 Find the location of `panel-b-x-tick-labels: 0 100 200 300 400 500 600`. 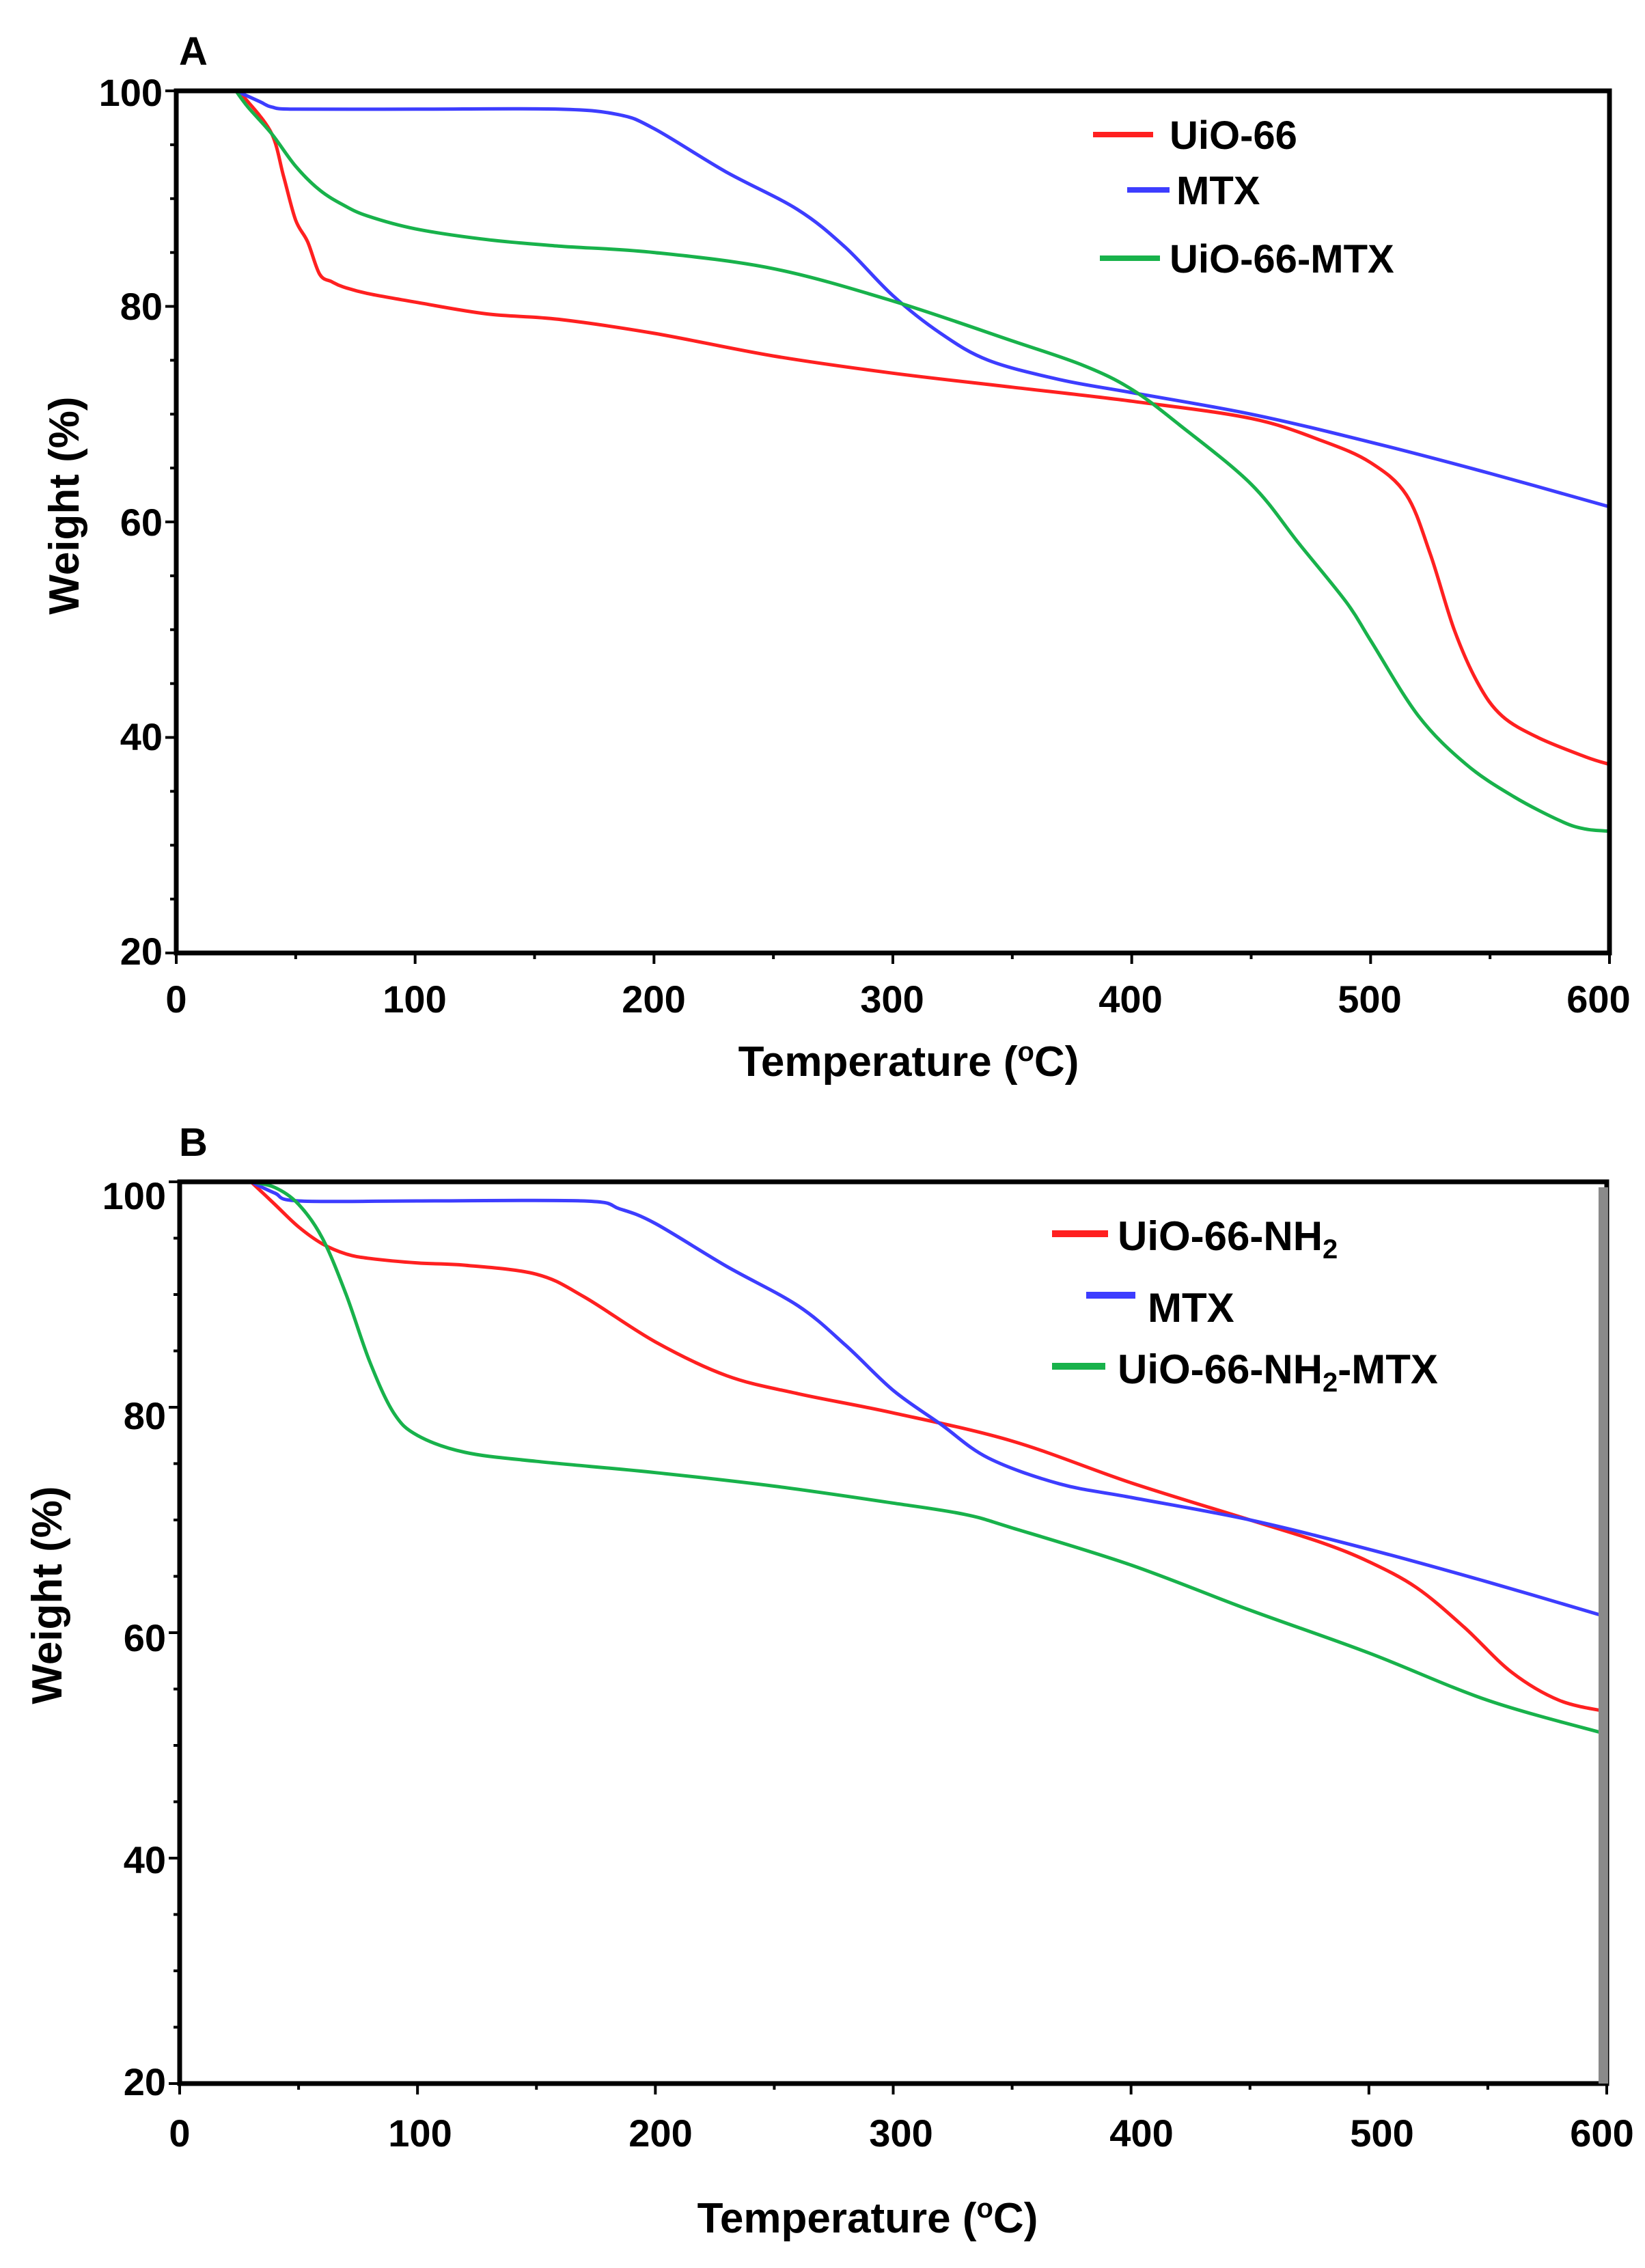

panel-b-x-tick-labels: 0 100 200 300 400 500 600 is located at coordinates (901, 2133).